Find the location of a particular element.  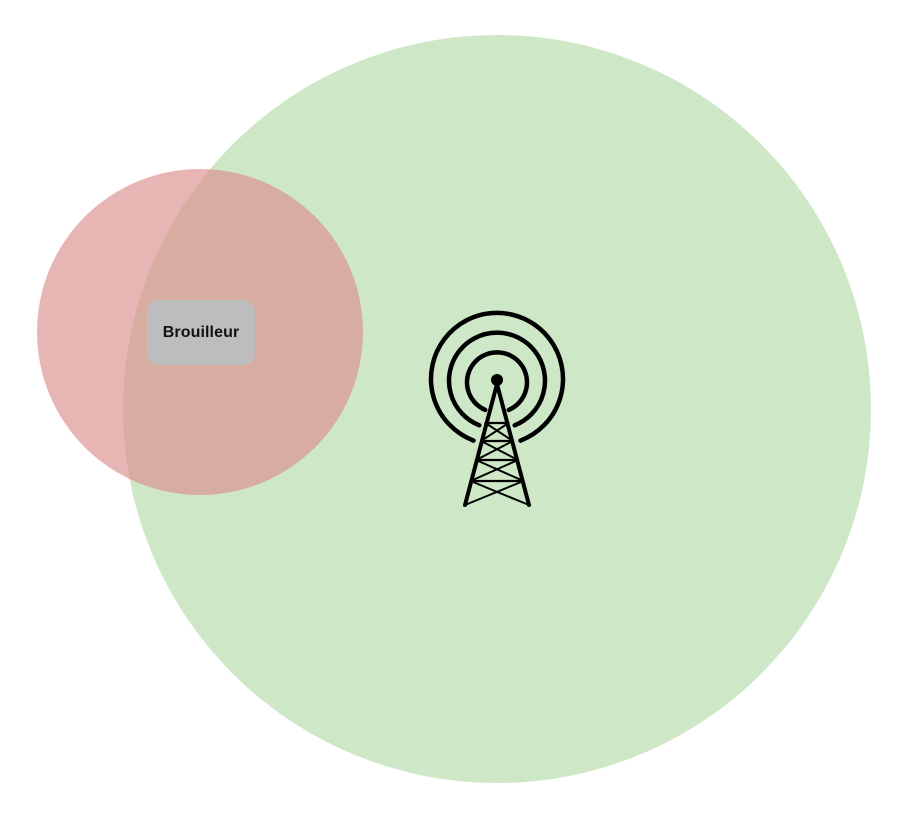

radio-tower-icon is located at coordinates (497, 408).